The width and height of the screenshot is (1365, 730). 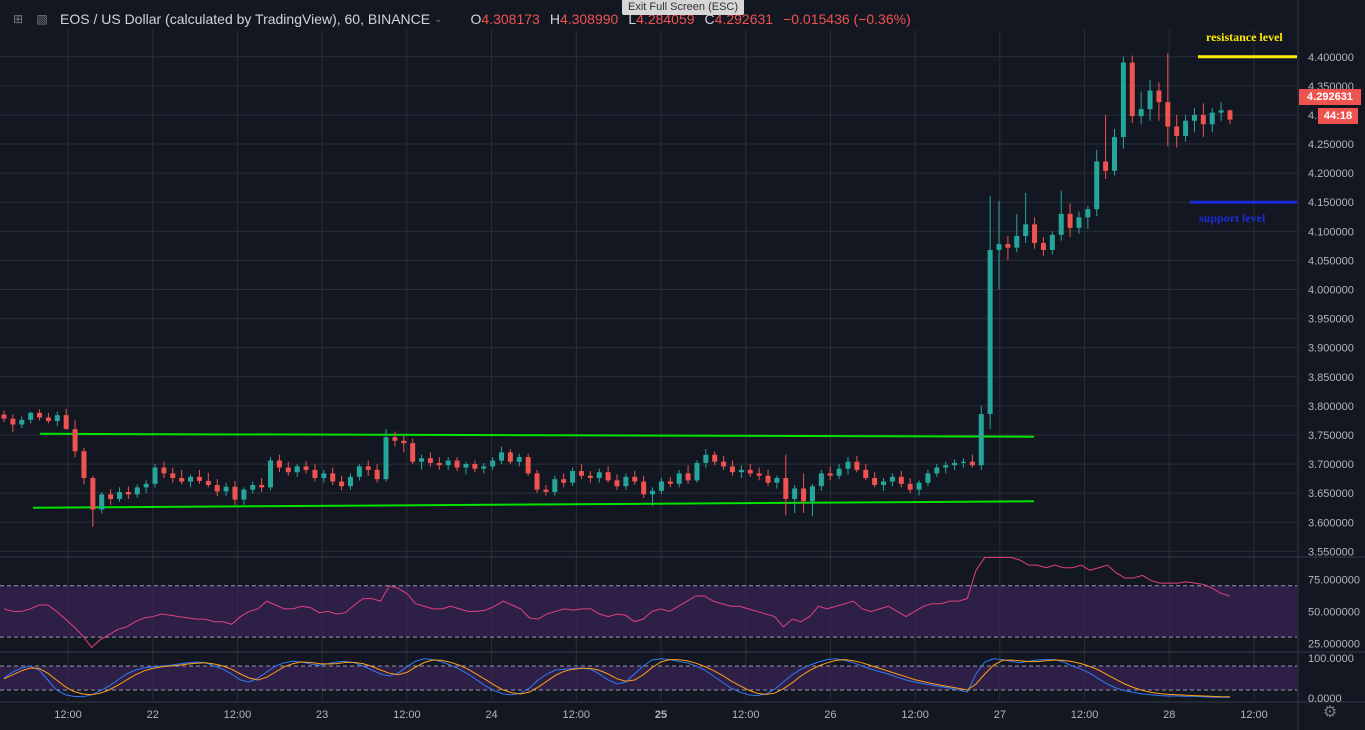 I want to click on rsi-band, so click(x=648, y=611).